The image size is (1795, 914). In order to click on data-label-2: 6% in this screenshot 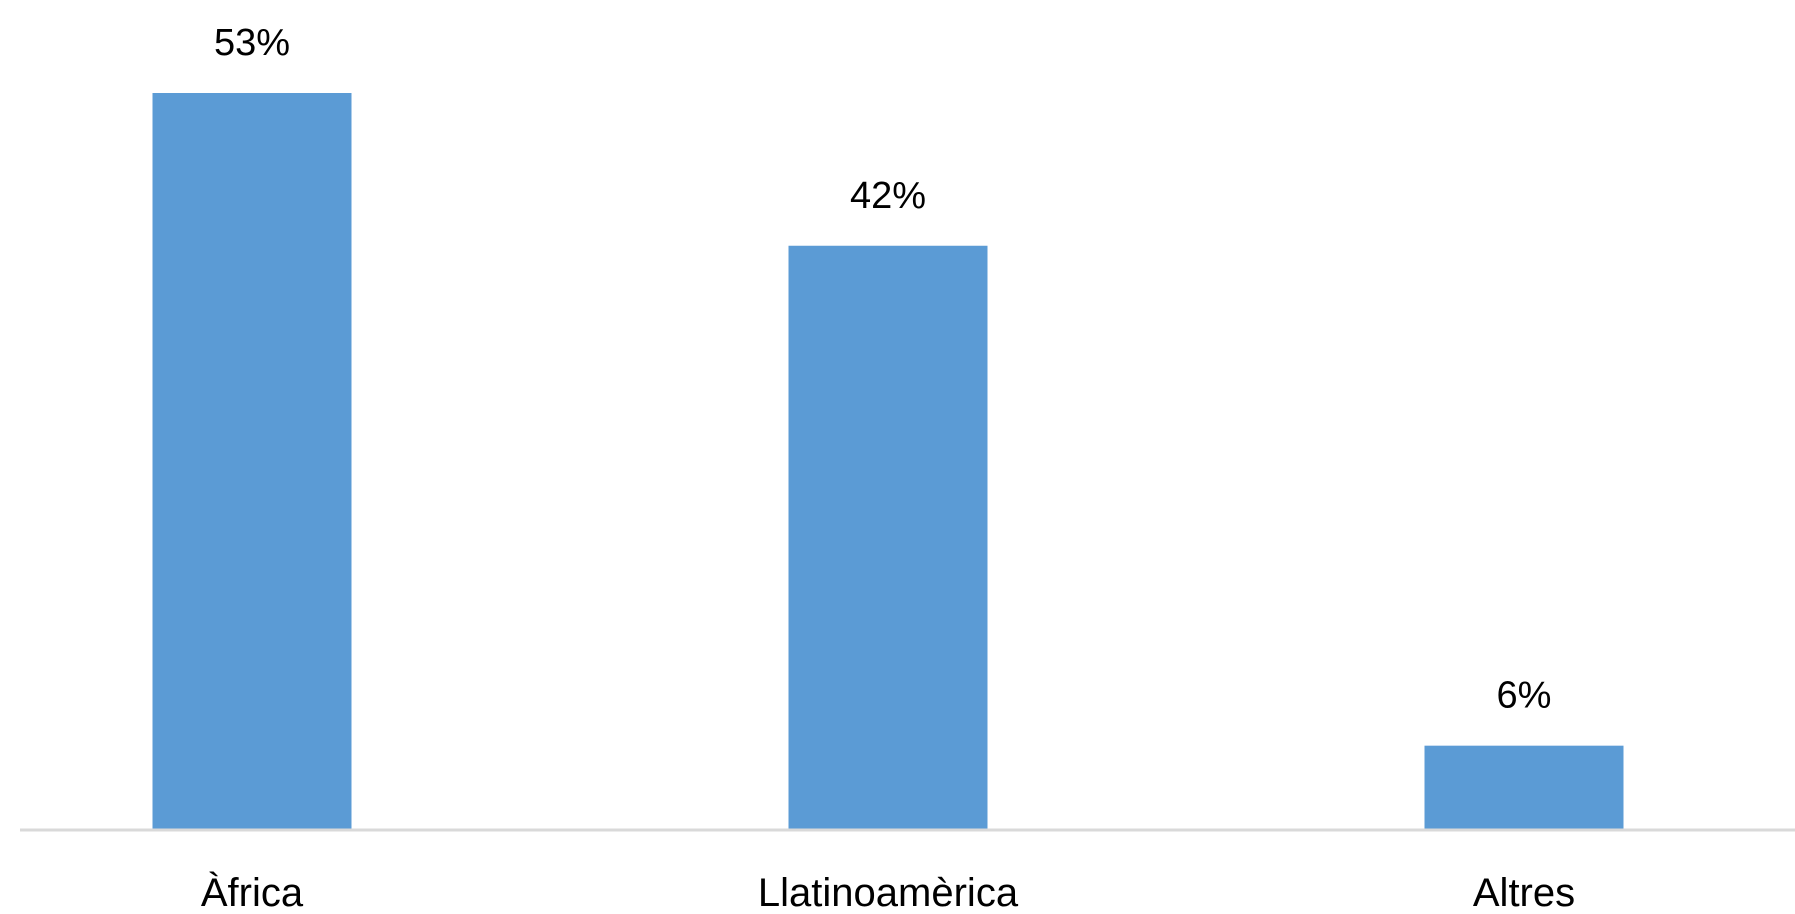, I will do `click(1524, 696)`.